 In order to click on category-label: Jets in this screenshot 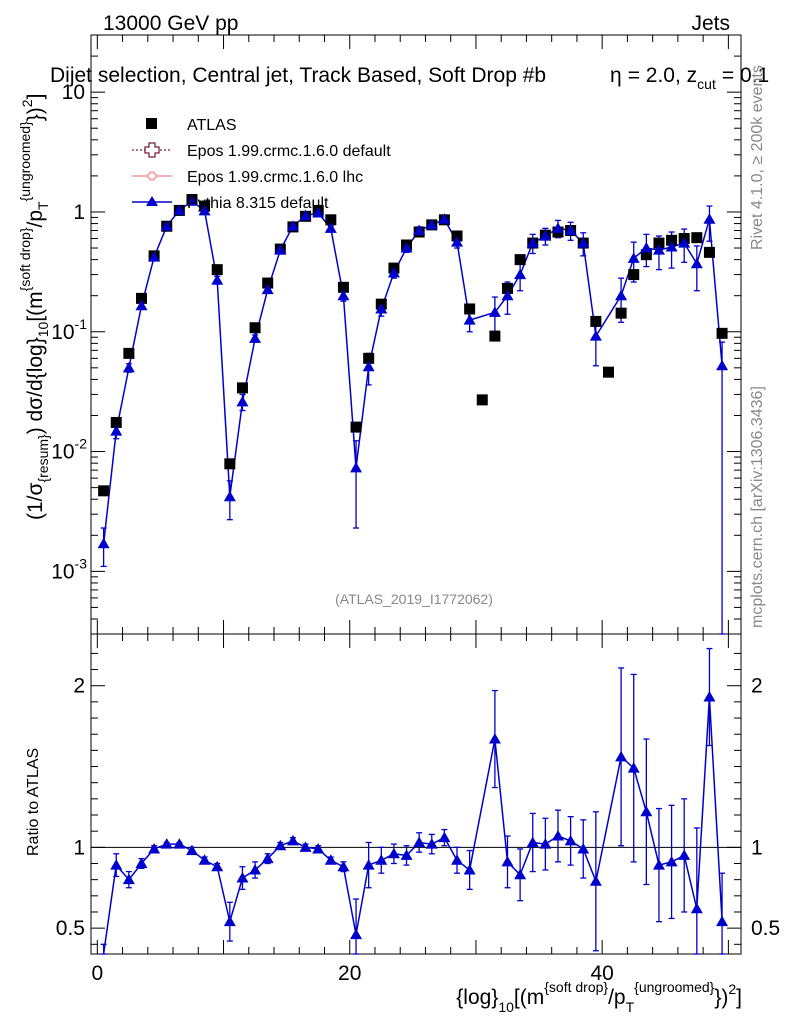, I will do `click(710, 23)`.